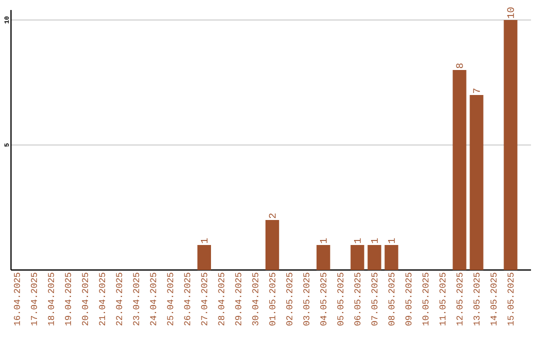 This screenshot has height=340, width=540. What do you see at coordinates (221, 299) in the screenshot?
I see `x-tick-label: 28.04.2025` at bounding box center [221, 299].